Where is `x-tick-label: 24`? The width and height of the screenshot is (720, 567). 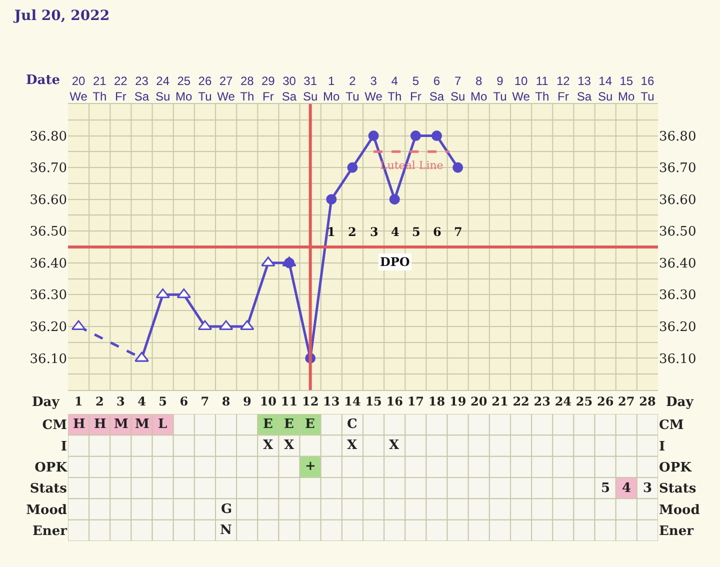 x-tick-label: 24 is located at coordinates (563, 401).